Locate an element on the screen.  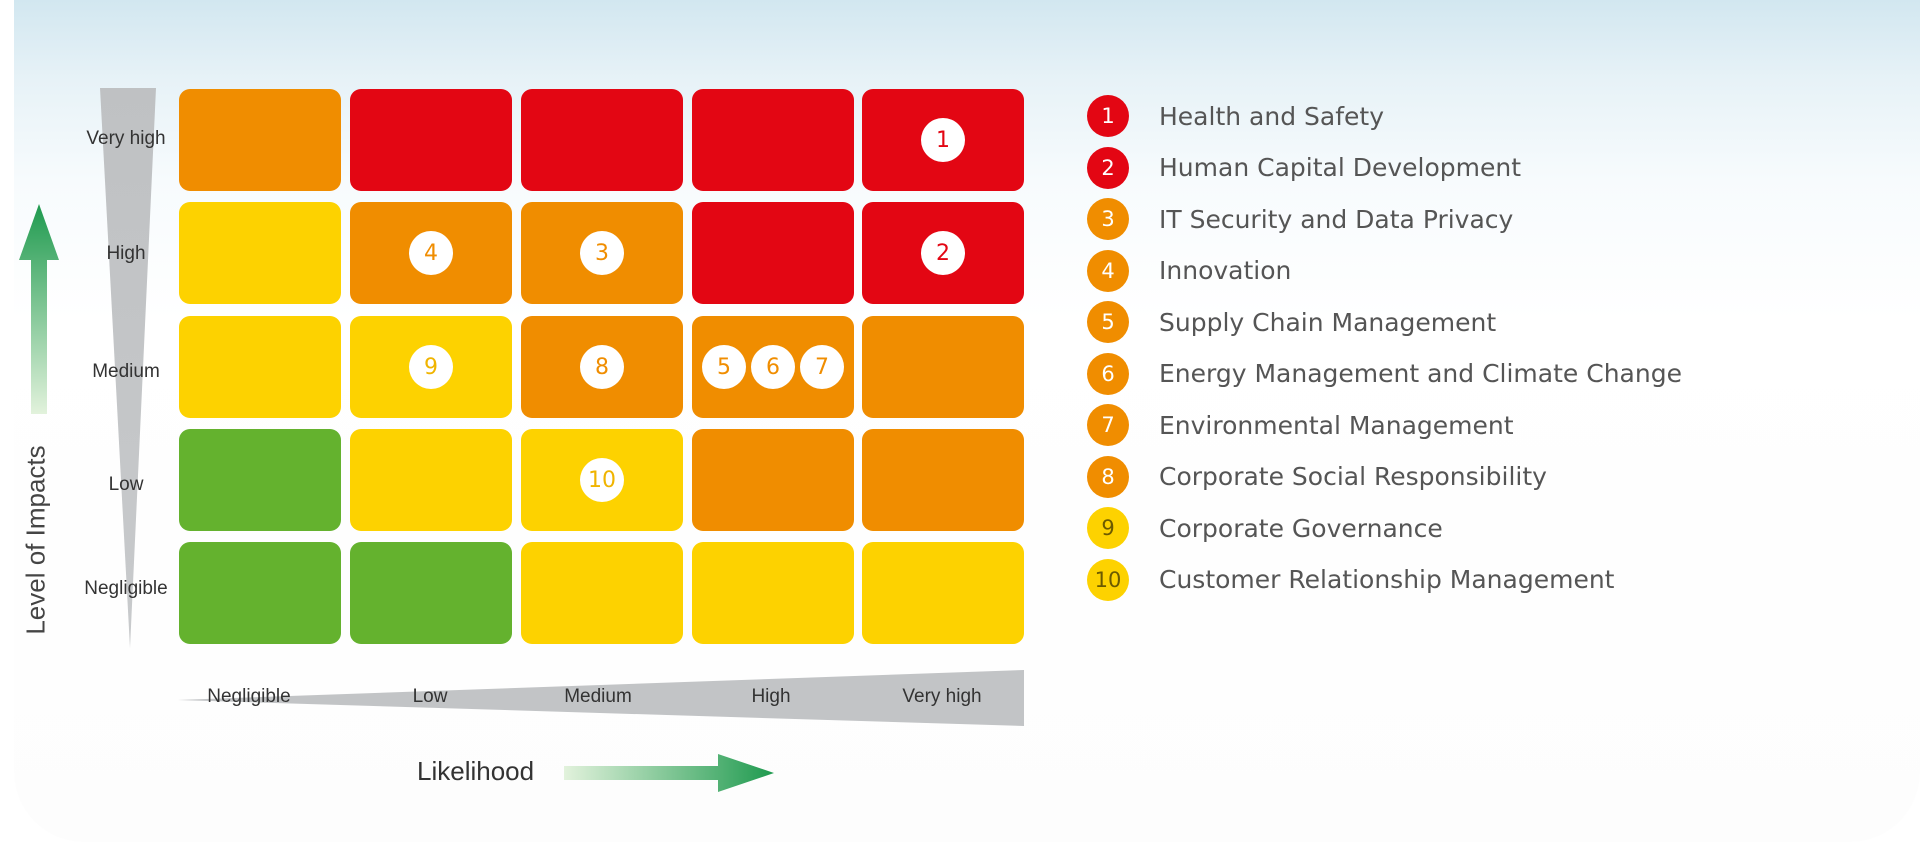
legend-number-badge: 1 is located at coordinates (1108, 116).